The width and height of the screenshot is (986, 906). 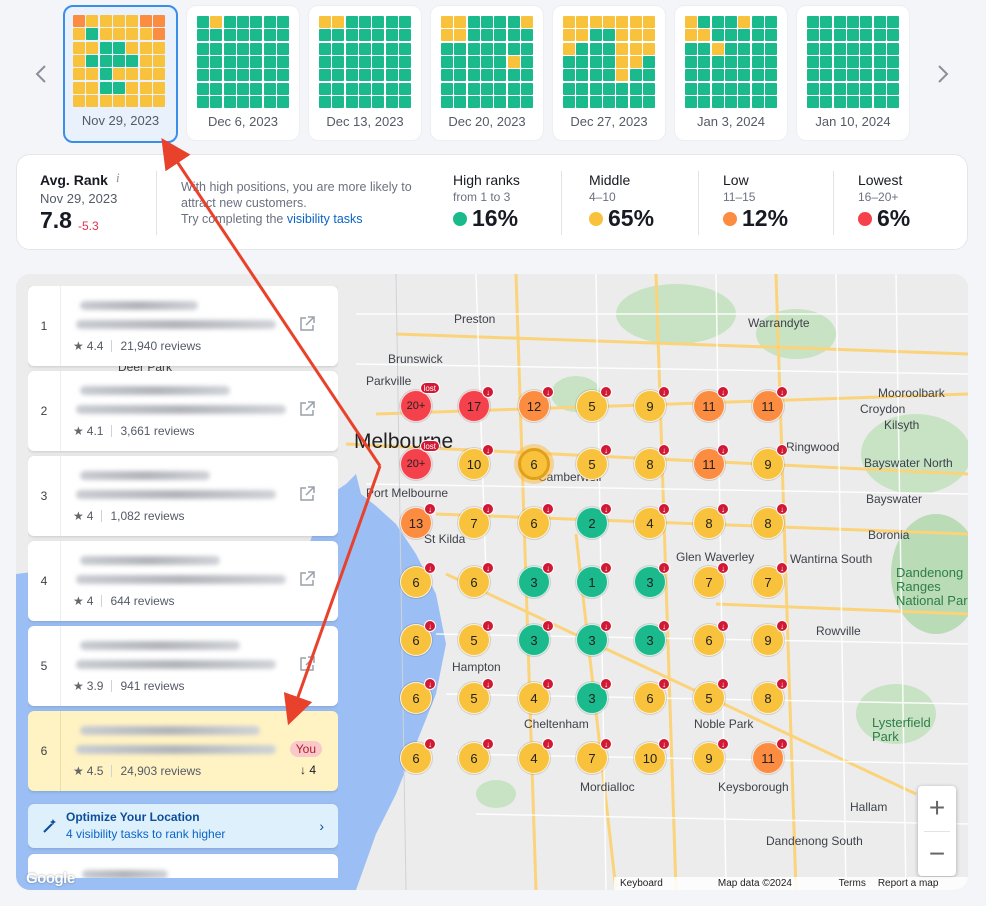 What do you see at coordinates (723, 509) in the screenshot?
I see `rank-down-icon: ↓` at bounding box center [723, 509].